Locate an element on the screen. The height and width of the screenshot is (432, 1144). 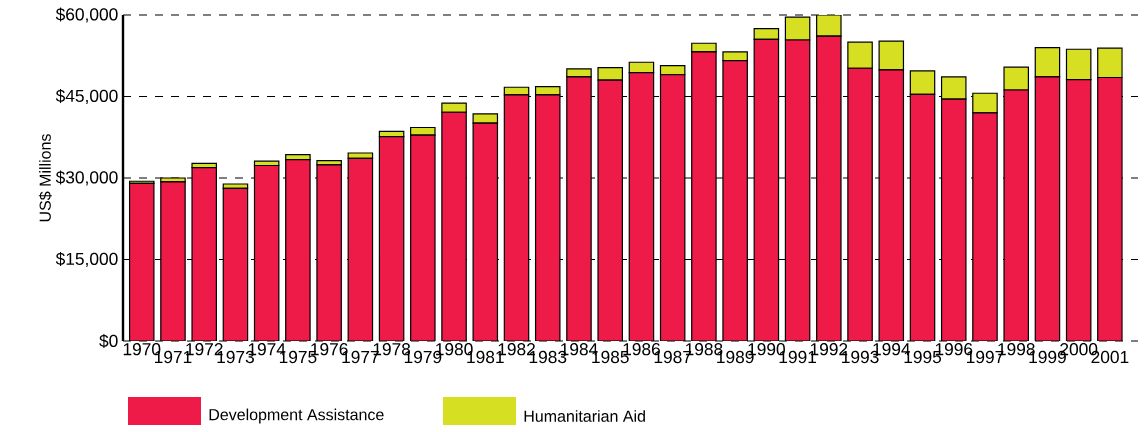
y-axis-title: US$ Millions is located at coordinates (45, 178).